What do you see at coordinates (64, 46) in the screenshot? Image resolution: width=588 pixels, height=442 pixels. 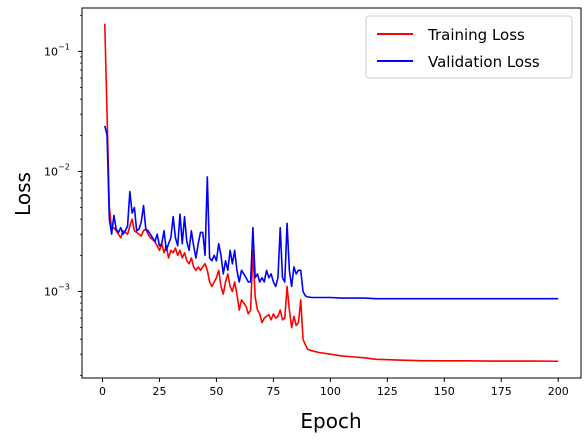 I see `y-tick-exponent: −1` at bounding box center [64, 46].